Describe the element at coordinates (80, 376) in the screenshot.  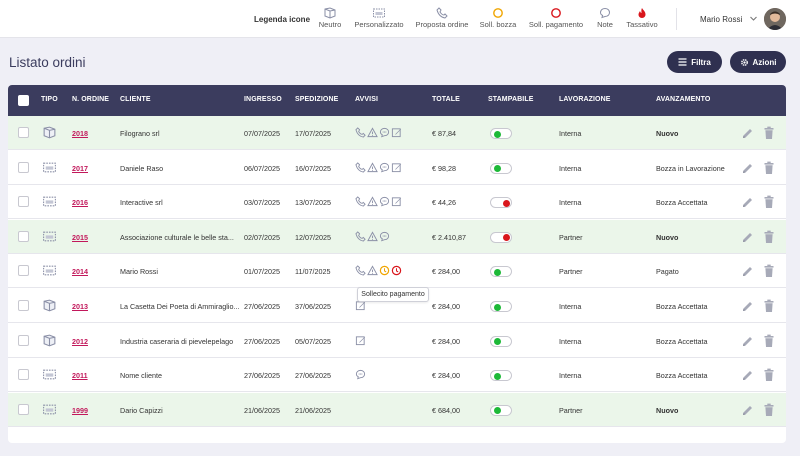
I see `order-number-link: 2011` at that location.